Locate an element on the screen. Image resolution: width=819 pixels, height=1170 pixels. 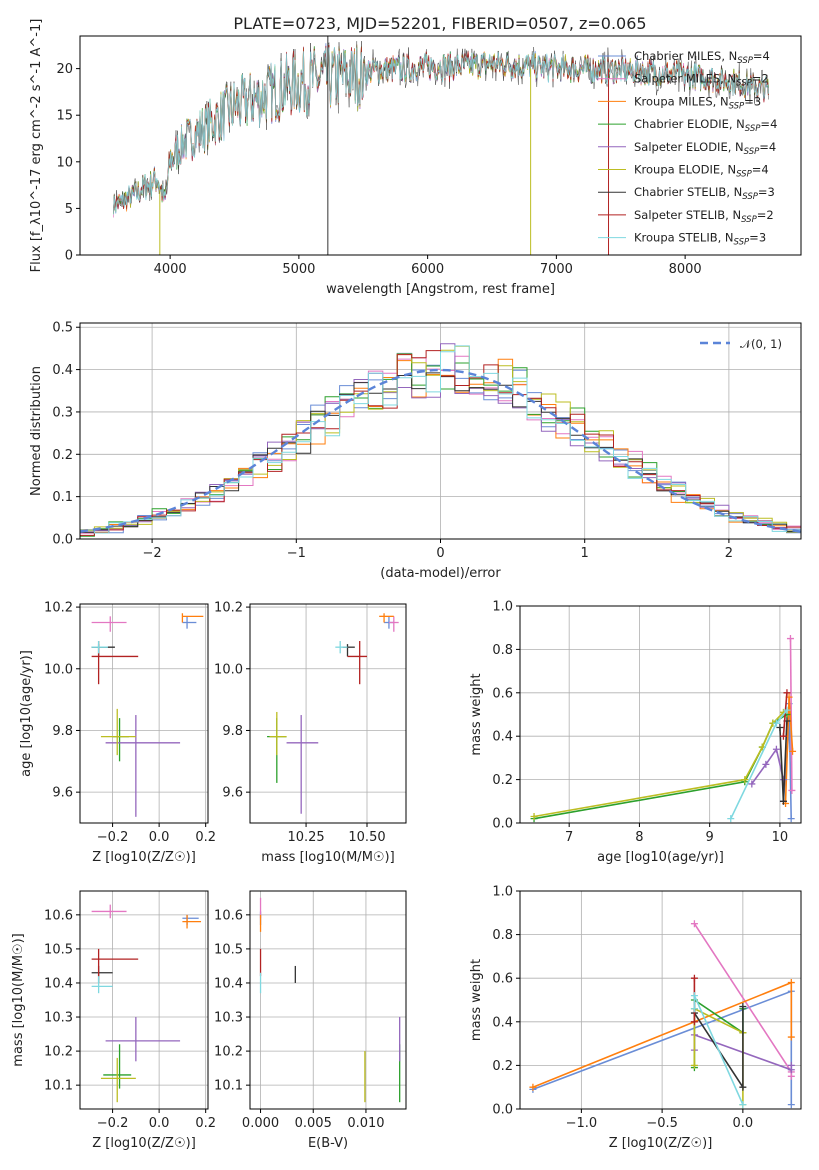
y-tick-label: 10.6 is located at coordinates (228, 915).